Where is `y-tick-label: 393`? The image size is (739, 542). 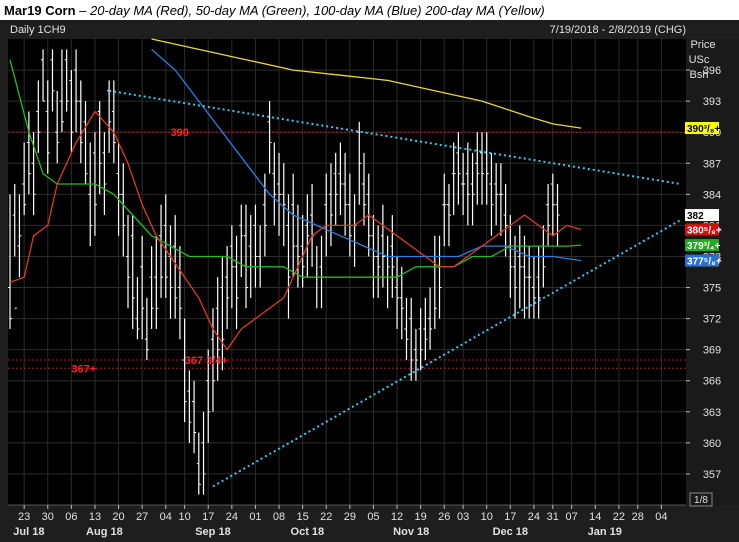 y-tick-label: 393 is located at coordinates (712, 102).